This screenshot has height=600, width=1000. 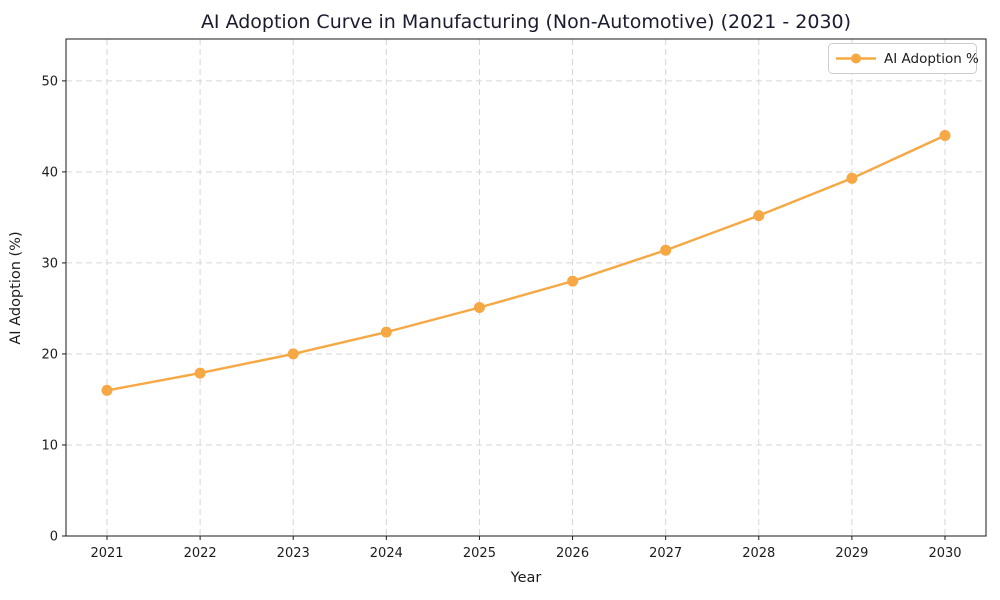 I want to click on legend: AI Adoption %, so click(x=903, y=58).